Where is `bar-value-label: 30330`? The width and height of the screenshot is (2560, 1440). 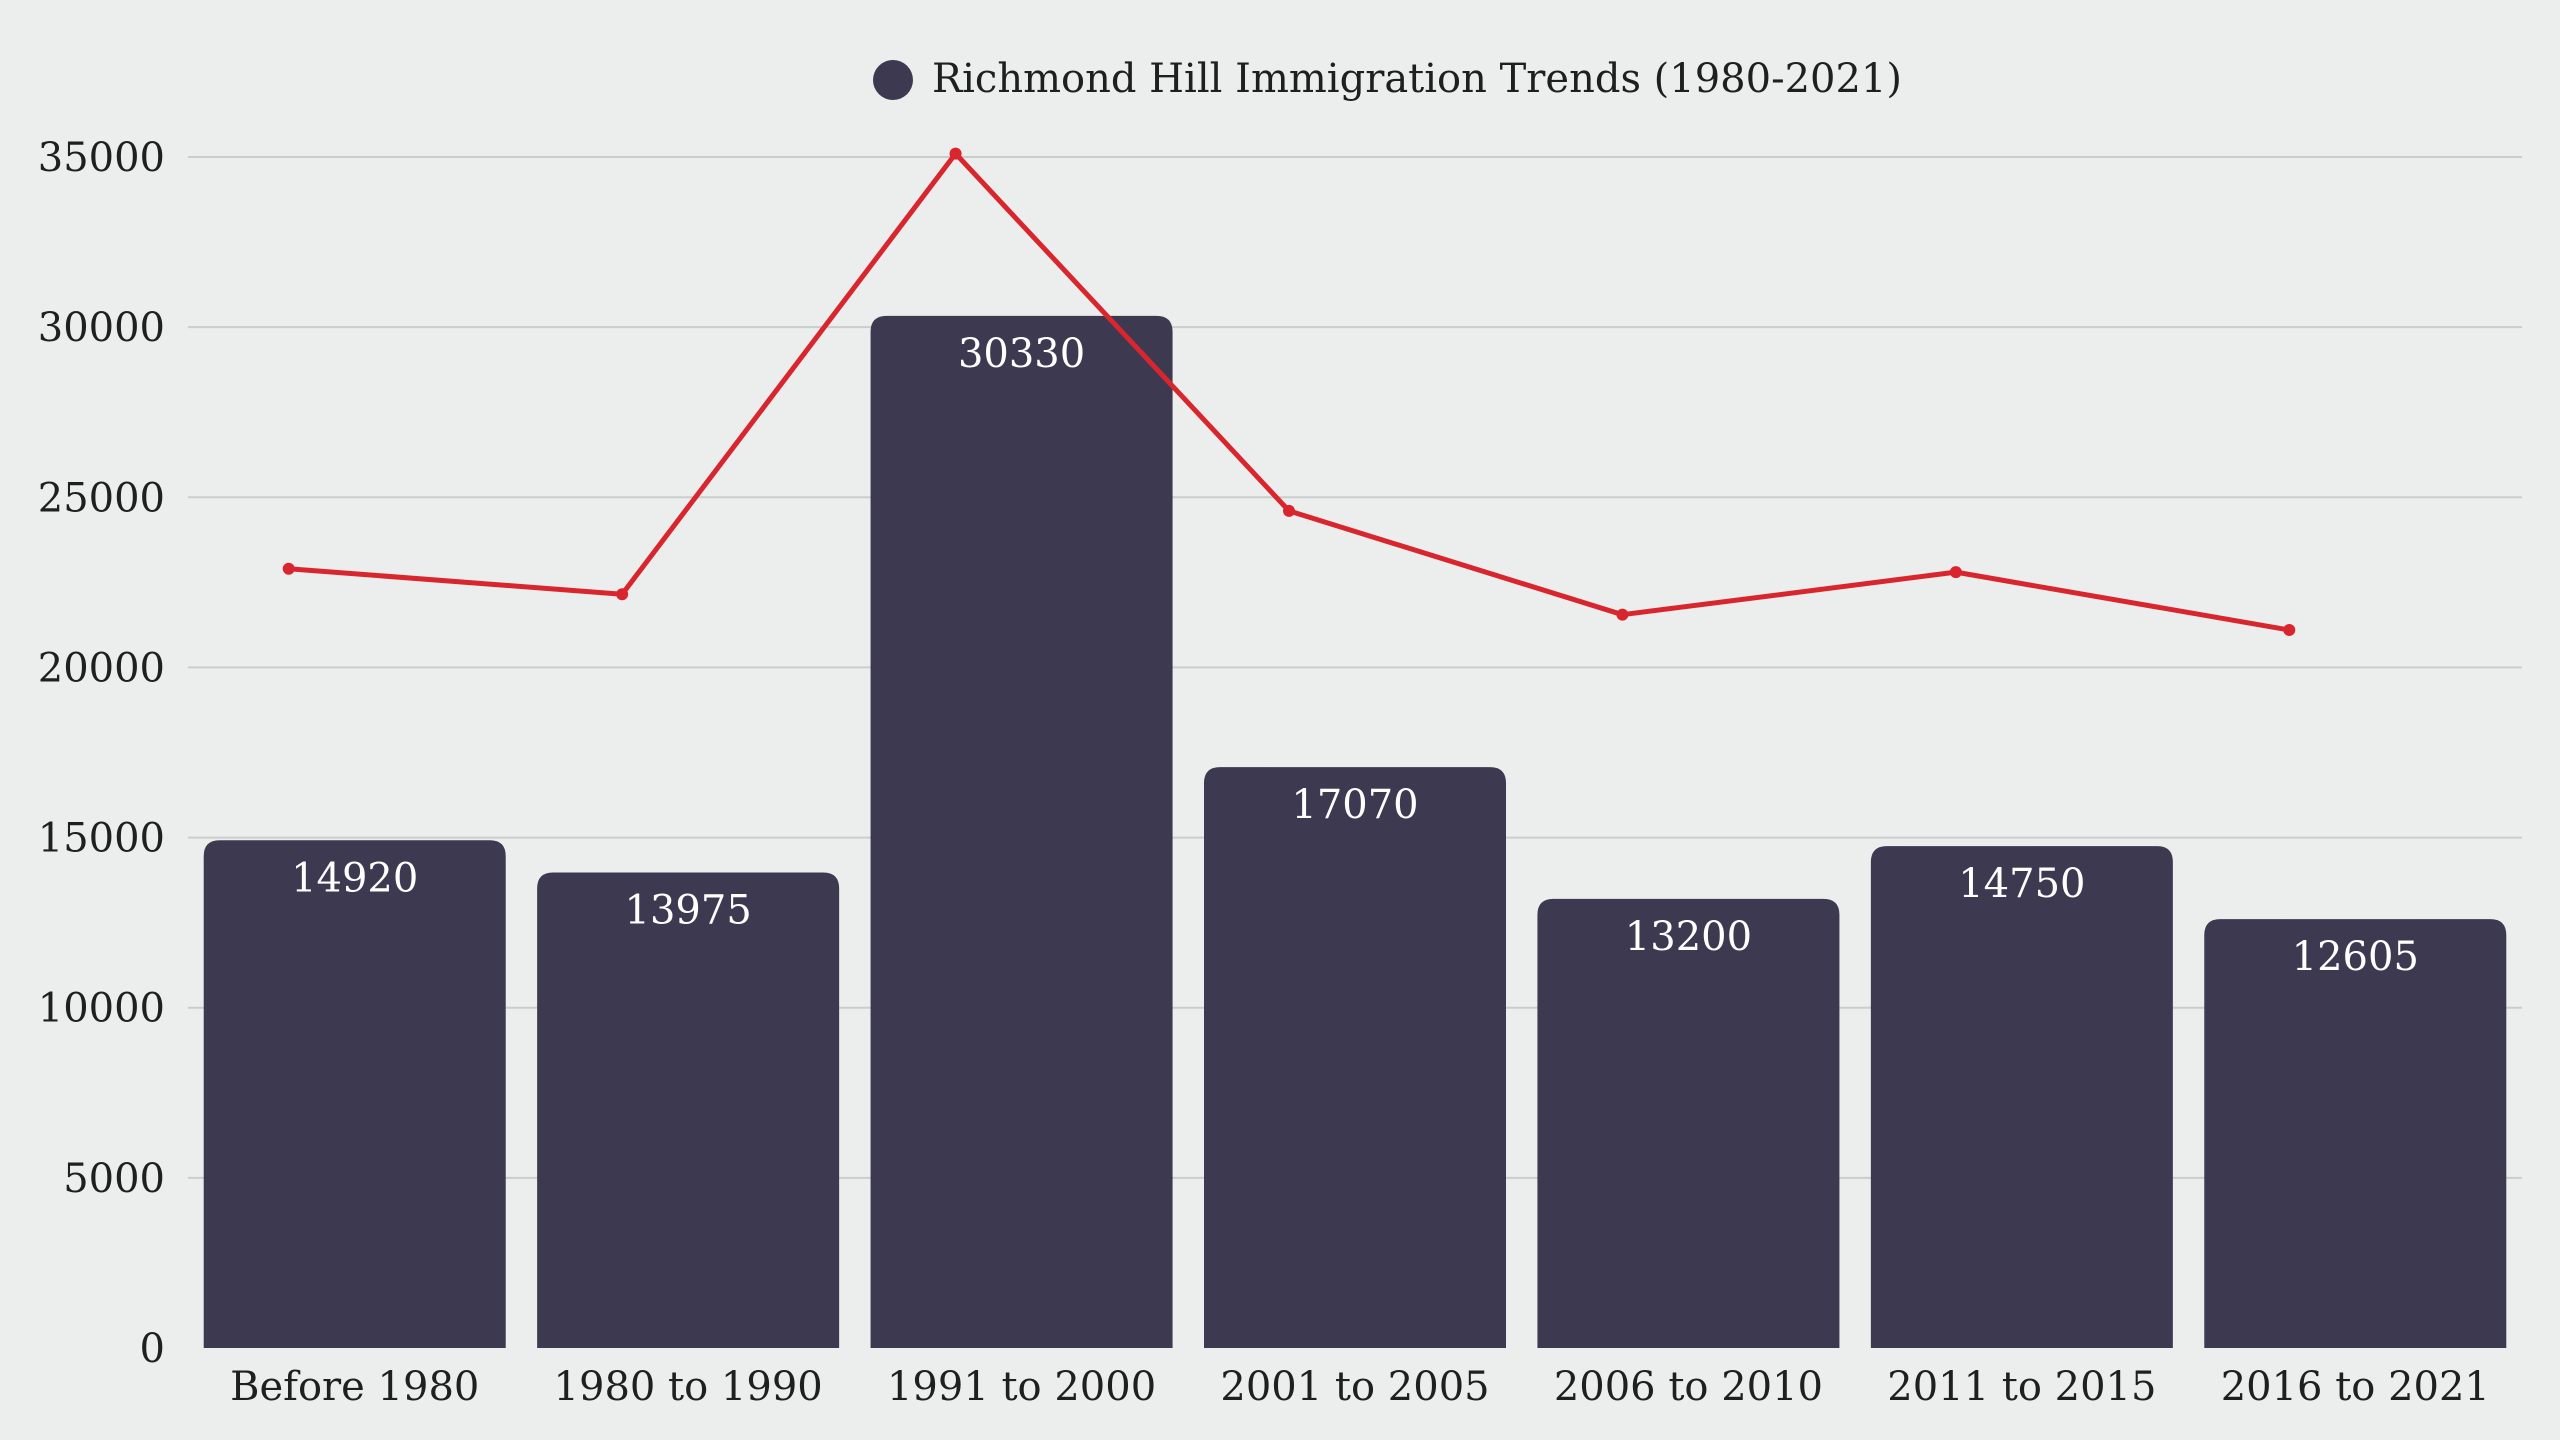 bar-value-label: 30330 is located at coordinates (1021, 354).